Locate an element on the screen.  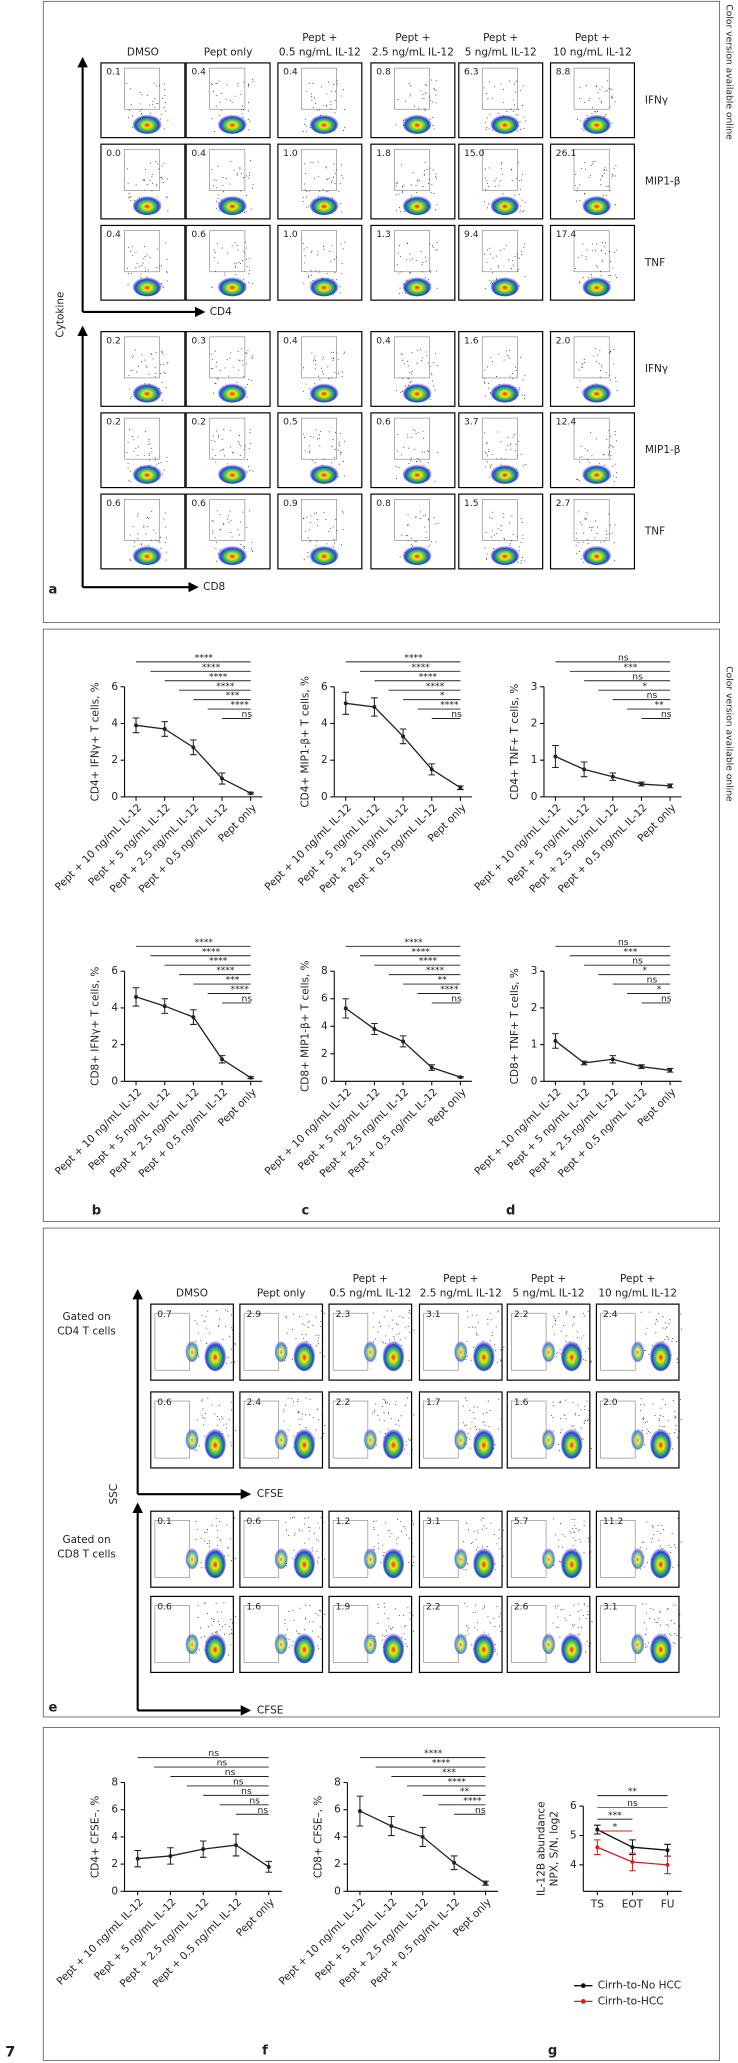
significance-label: *** is located at coordinates (631, 667).